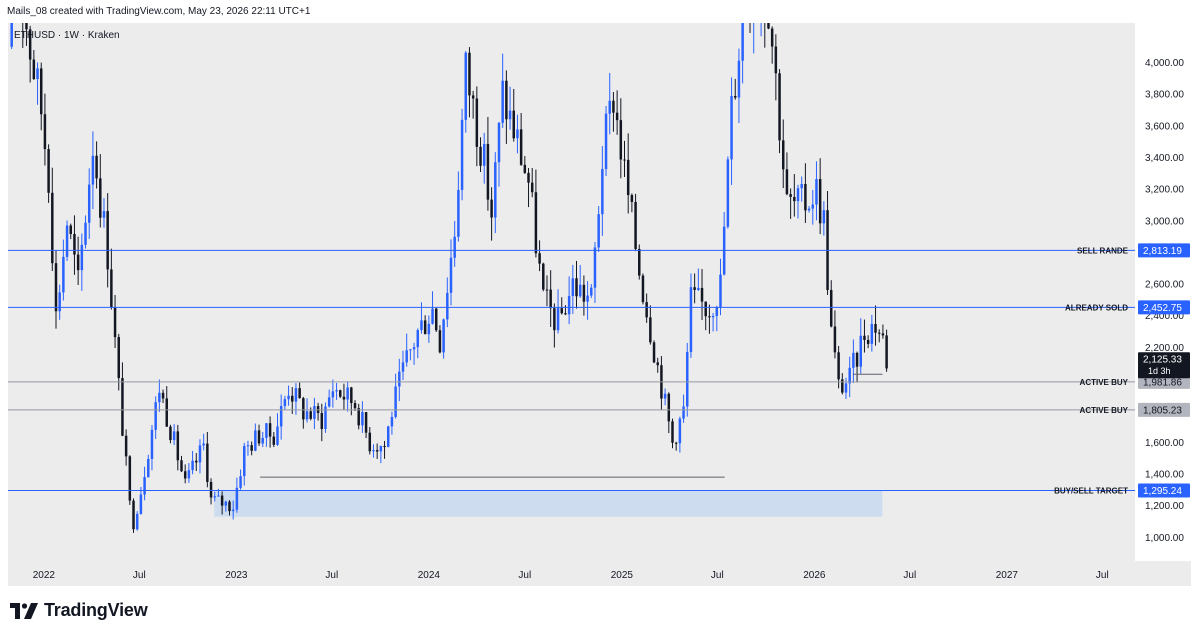  Describe the element at coordinates (1162, 360) in the screenshot. I see `current-price: 2,125.33` at that location.